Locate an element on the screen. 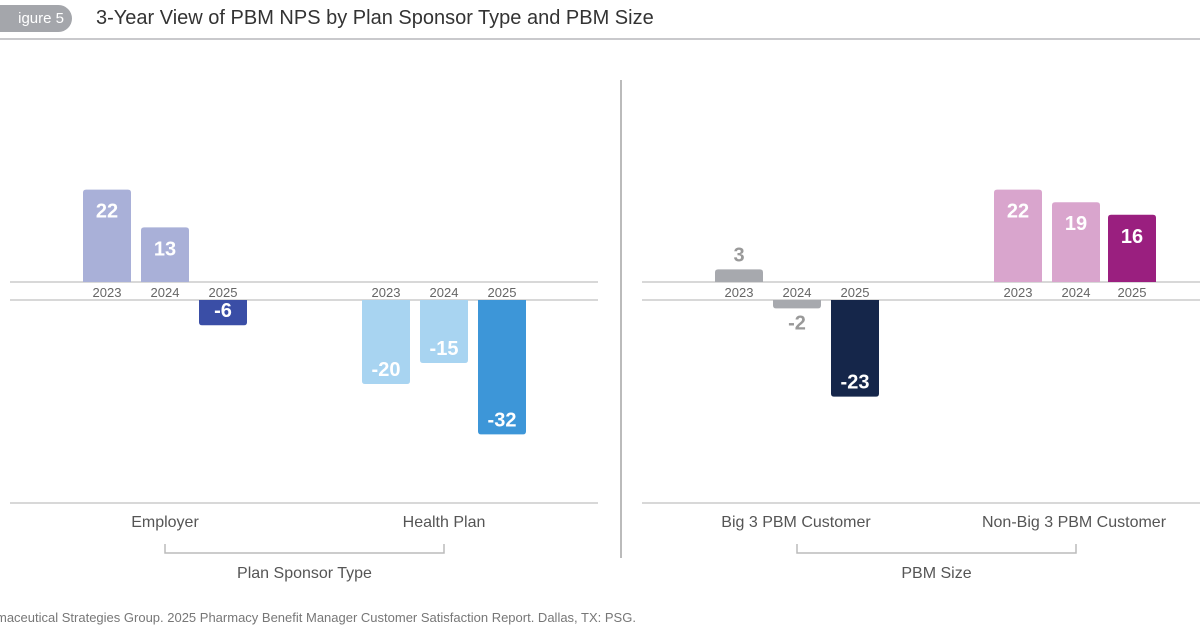 This screenshot has height=629, width=1200. data-label: 16 is located at coordinates (1132, 237).